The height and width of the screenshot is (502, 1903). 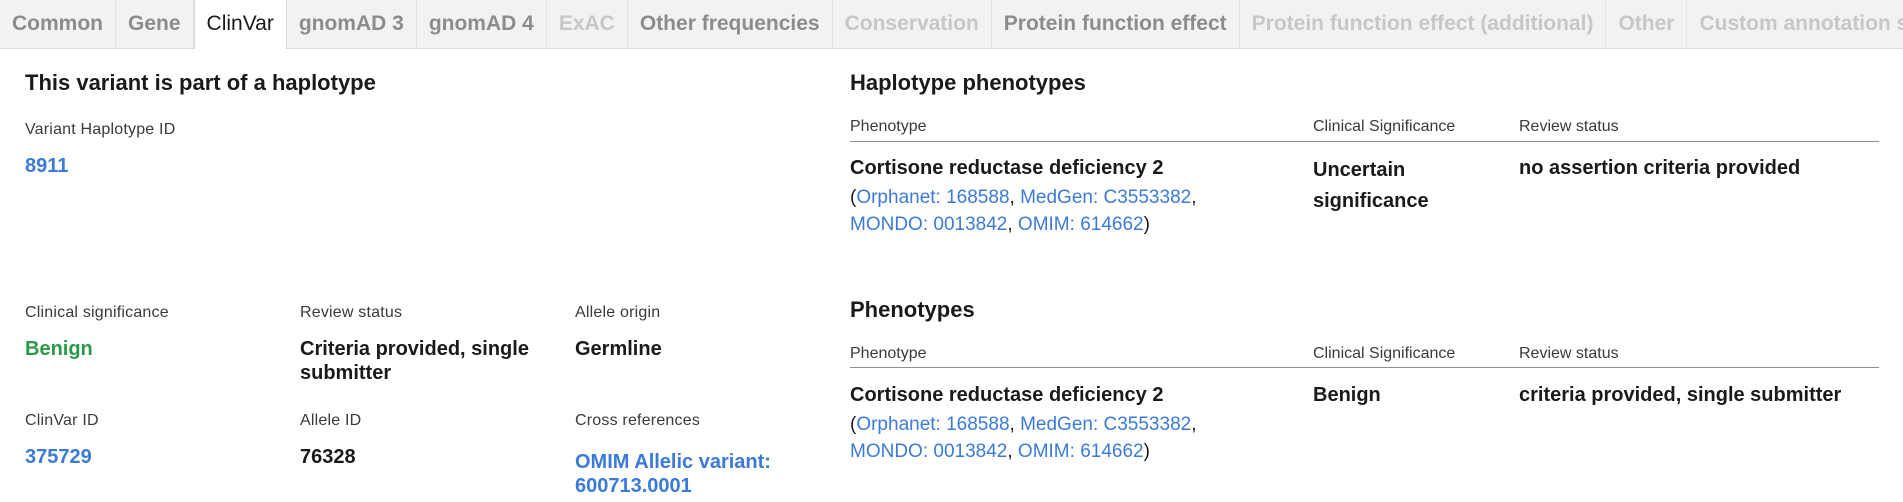 I want to click on tab-custom-annotation-sources: Custom annotation sources, so click(x=1795, y=24).